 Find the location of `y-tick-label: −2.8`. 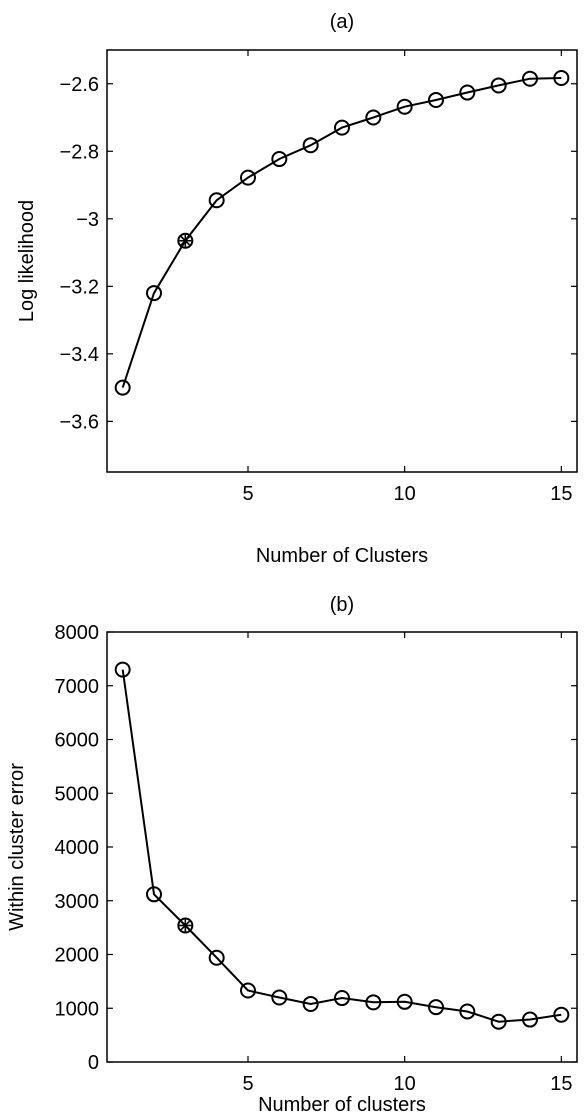

y-tick-label: −2.8 is located at coordinates (79, 152).